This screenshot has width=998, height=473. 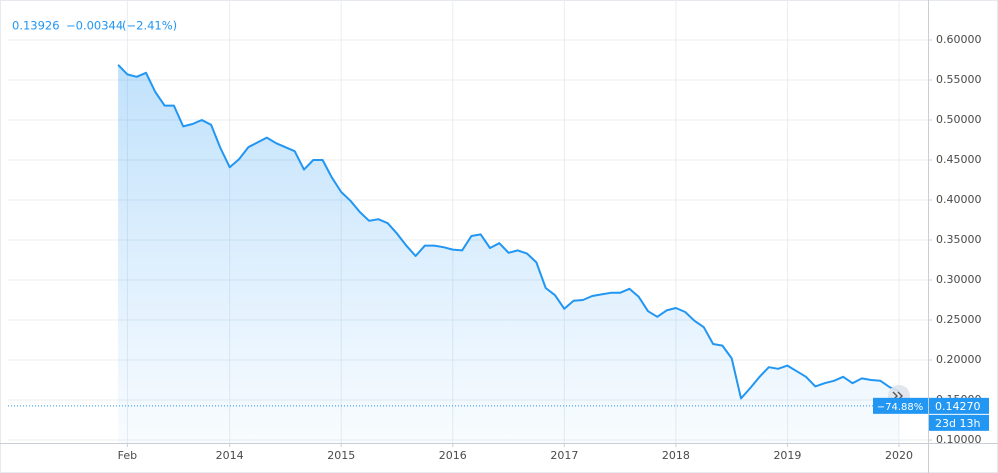 What do you see at coordinates (787, 455) in the screenshot?
I see `x-tick-label: 2019` at bounding box center [787, 455].